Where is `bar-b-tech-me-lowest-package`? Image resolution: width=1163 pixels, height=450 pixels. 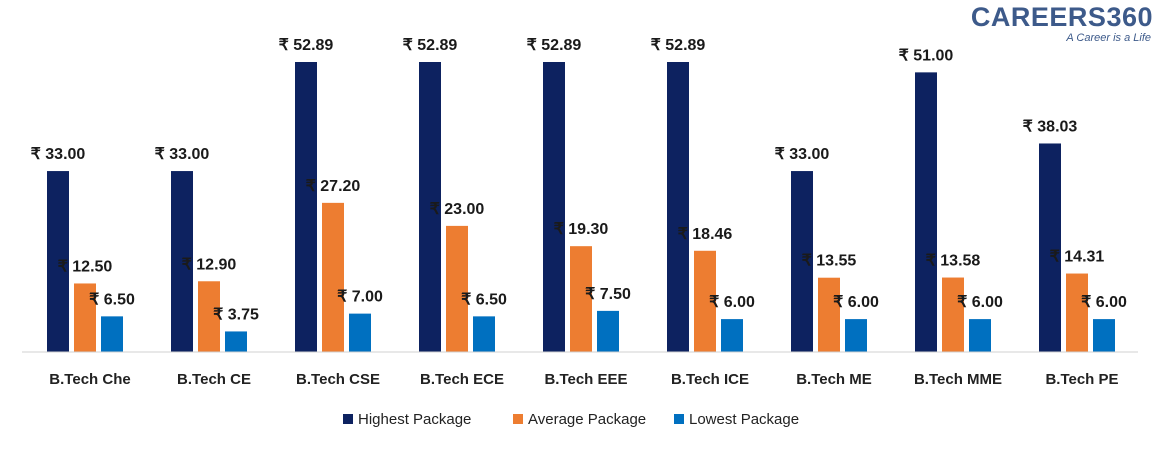
bar-b-tech-me-lowest-package is located at coordinates (856, 335).